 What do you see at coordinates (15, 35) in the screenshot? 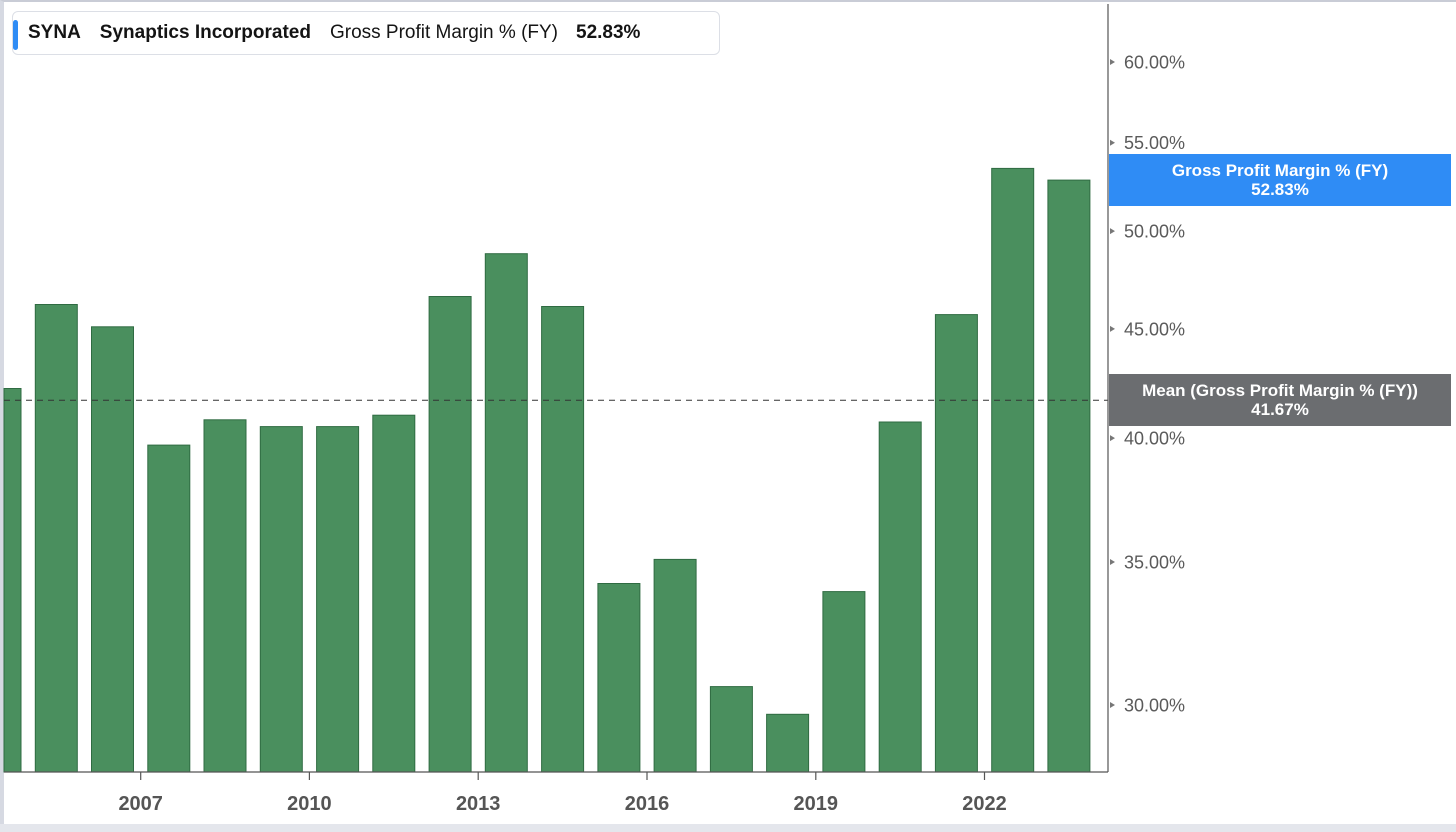
I see `legend-accent-marker` at bounding box center [15, 35].